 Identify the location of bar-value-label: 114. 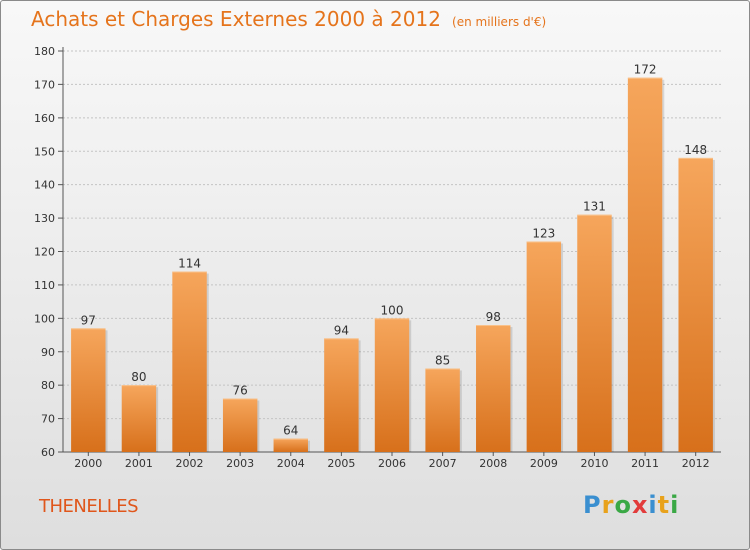
(189, 264).